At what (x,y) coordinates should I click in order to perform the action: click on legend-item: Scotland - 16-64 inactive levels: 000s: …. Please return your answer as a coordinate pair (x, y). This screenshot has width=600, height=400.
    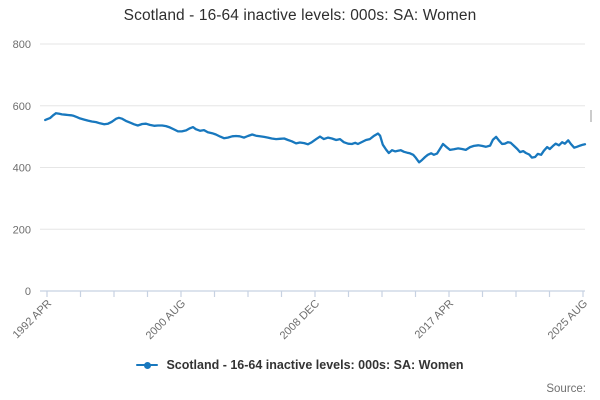
    Looking at the image, I should click on (300, 365).